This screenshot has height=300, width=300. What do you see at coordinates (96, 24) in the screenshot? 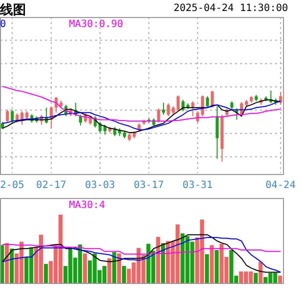
I see `text: MA30:0.90` at bounding box center [96, 24].